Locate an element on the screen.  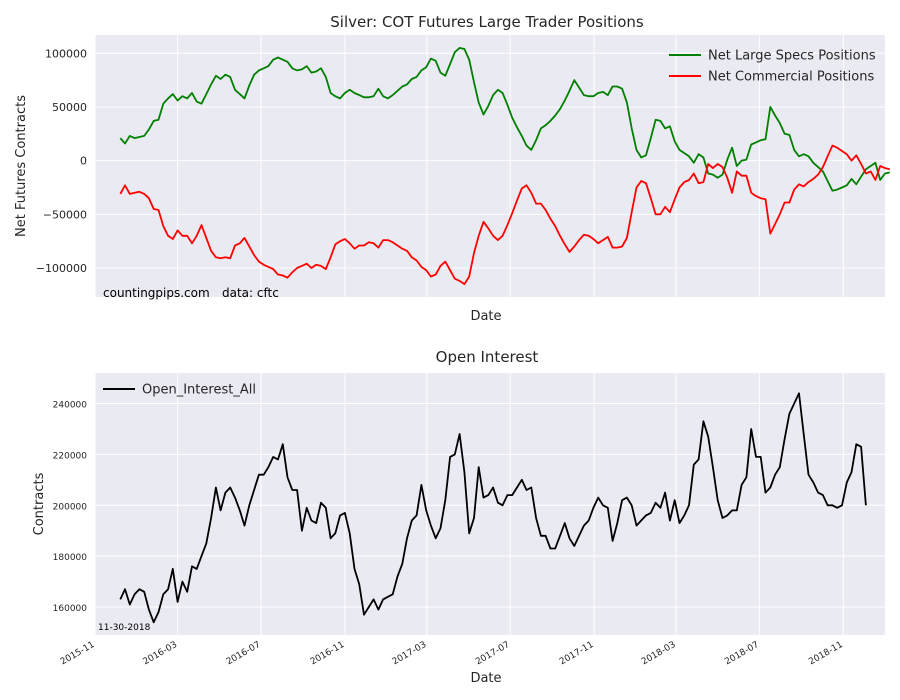
y-tick-label: −50000 is located at coordinates (65, 214).